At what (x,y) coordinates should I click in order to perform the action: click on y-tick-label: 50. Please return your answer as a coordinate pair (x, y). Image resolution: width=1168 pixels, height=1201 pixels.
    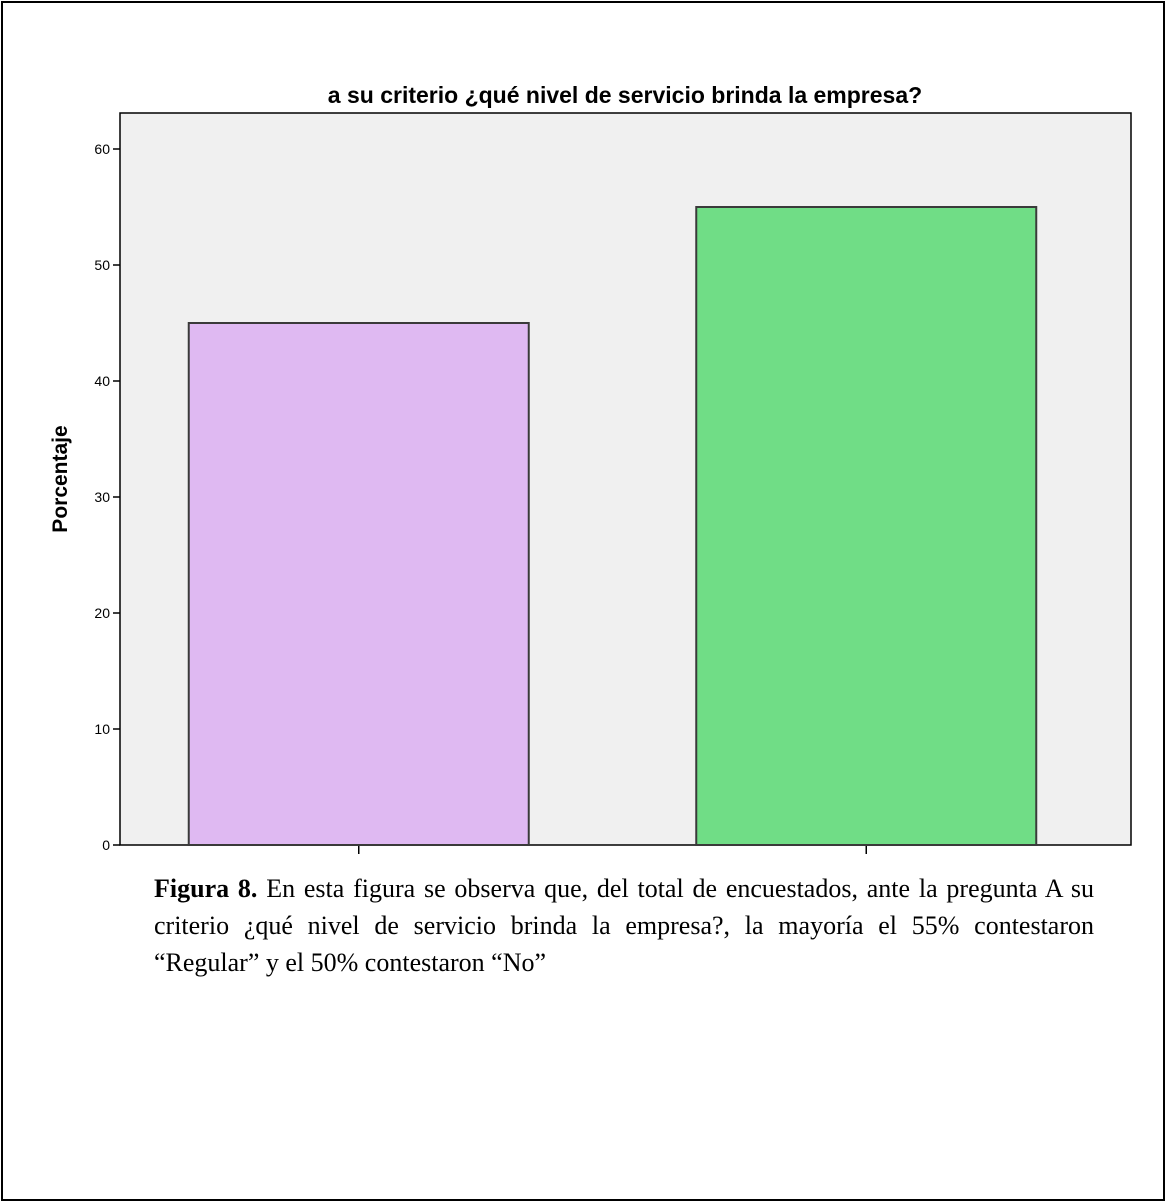
    Looking at the image, I should click on (102, 265).